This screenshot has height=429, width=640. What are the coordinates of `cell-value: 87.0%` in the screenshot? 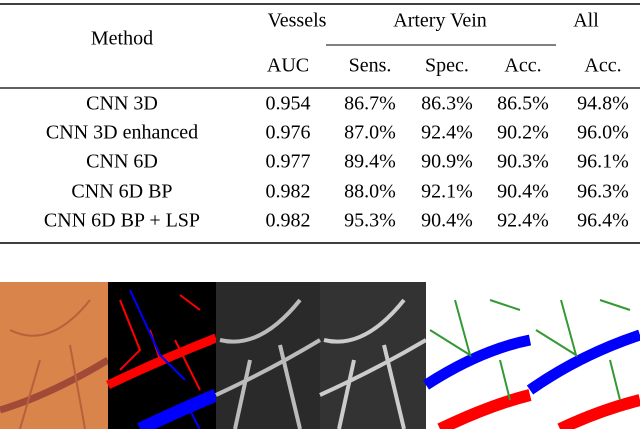 It's located at (370, 133).